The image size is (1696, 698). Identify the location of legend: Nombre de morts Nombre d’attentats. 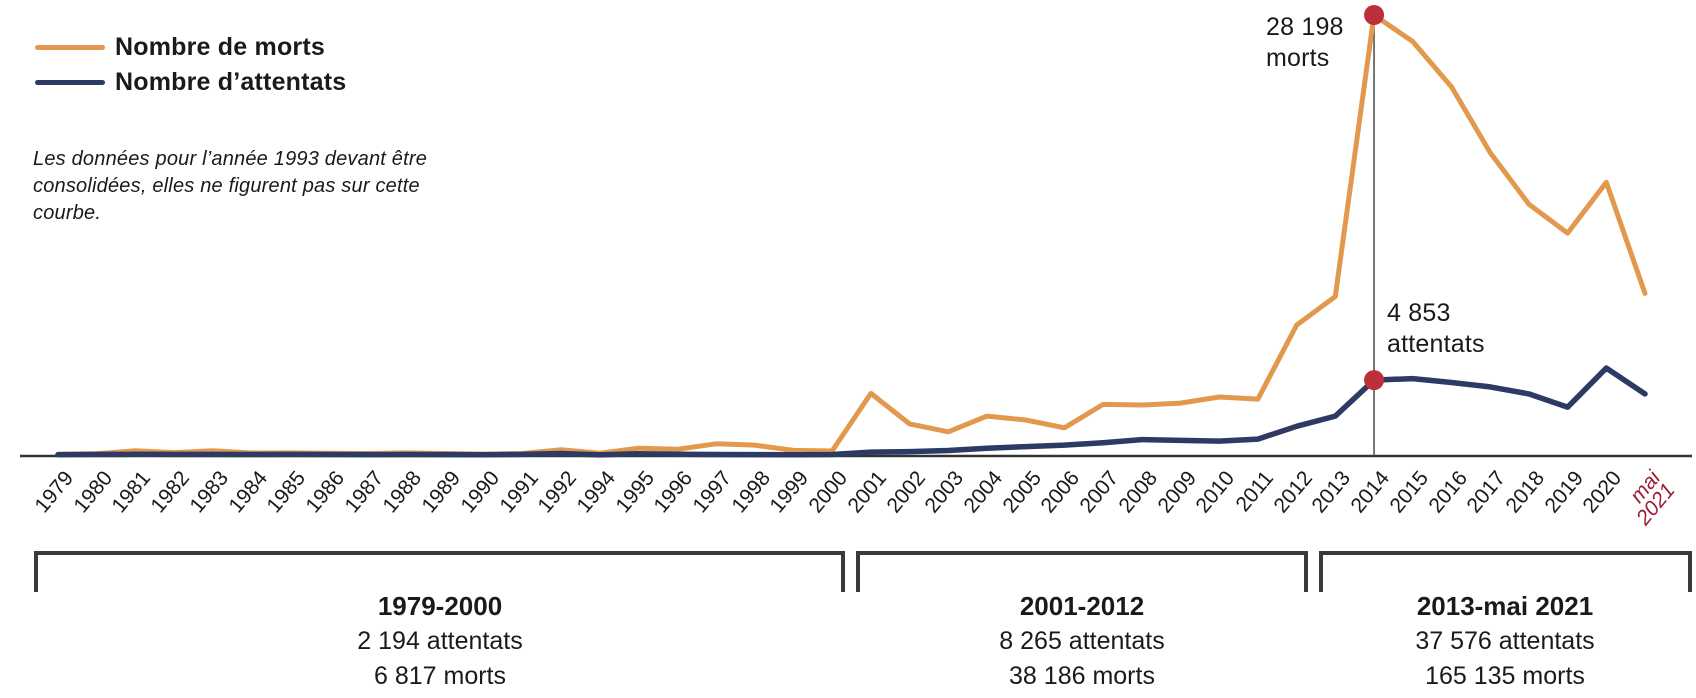
(191, 68).